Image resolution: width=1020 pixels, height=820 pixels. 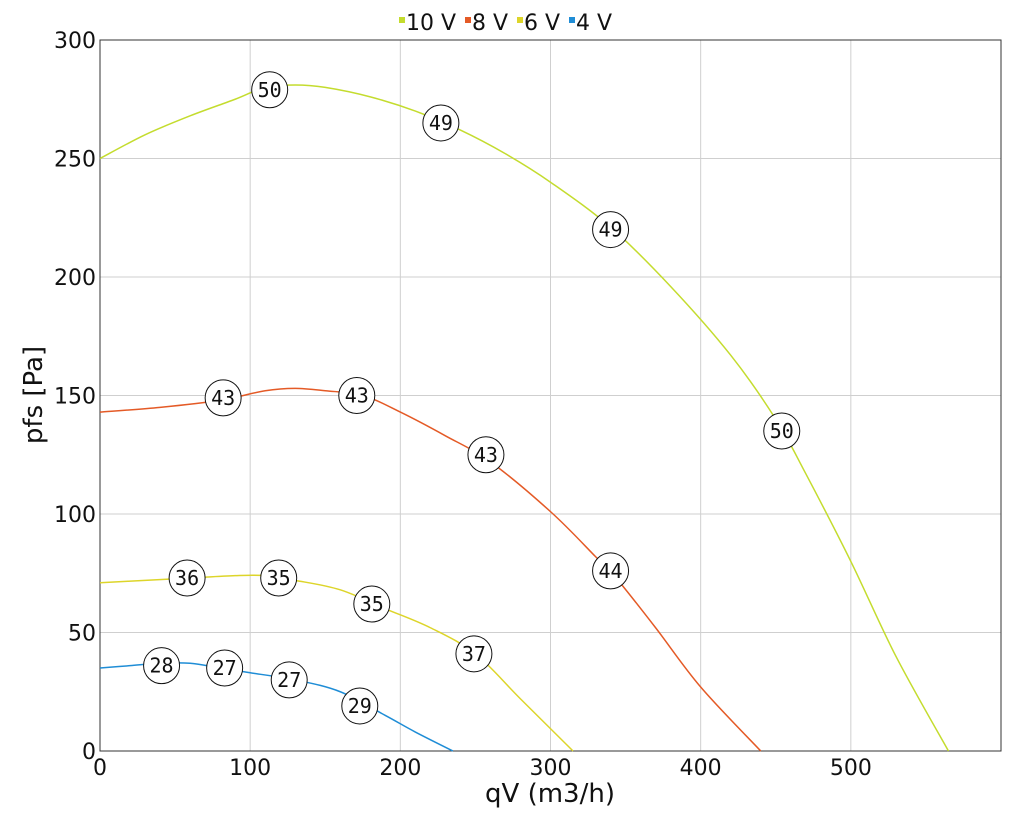 What do you see at coordinates (851, 768) in the screenshot?
I see `x-tick-label: 500` at bounding box center [851, 768].